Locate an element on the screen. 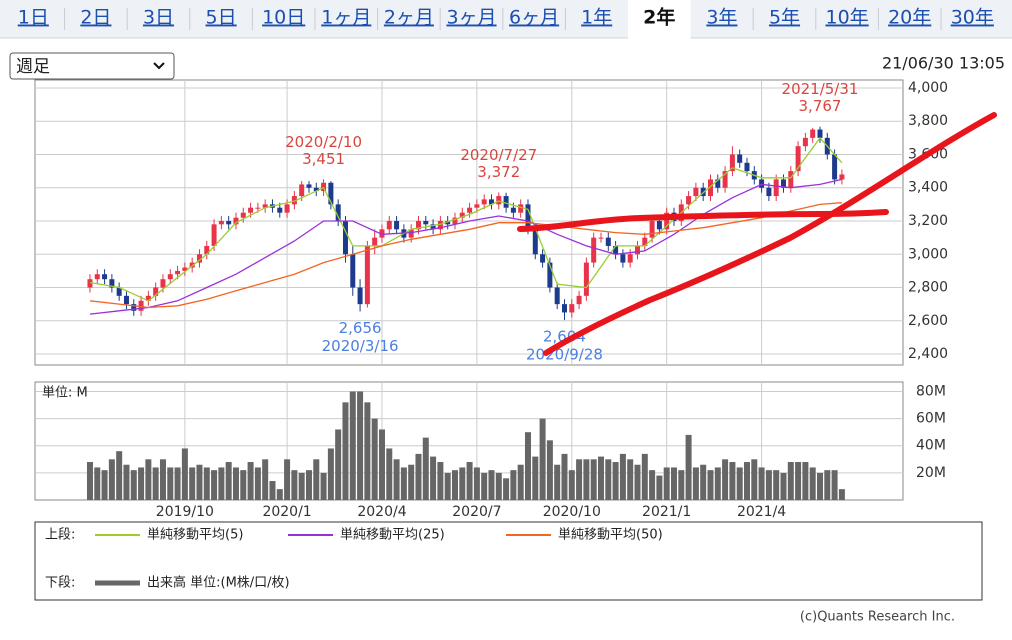  tab: 10年 is located at coordinates (847, 18).